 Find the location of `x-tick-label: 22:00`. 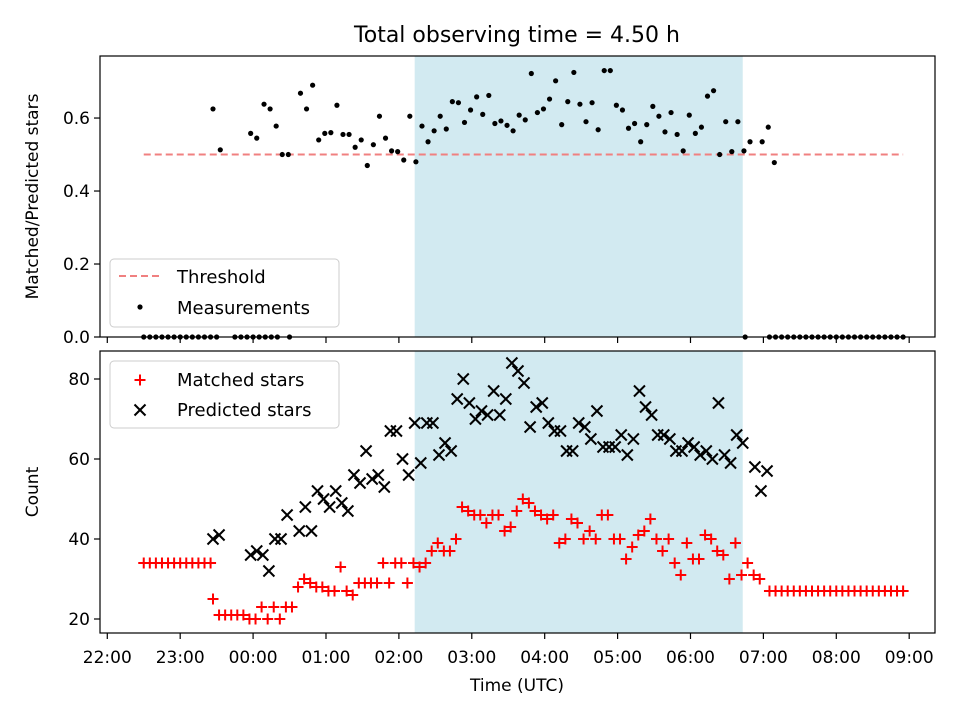

x-tick-label: 22:00 is located at coordinates (107, 658).